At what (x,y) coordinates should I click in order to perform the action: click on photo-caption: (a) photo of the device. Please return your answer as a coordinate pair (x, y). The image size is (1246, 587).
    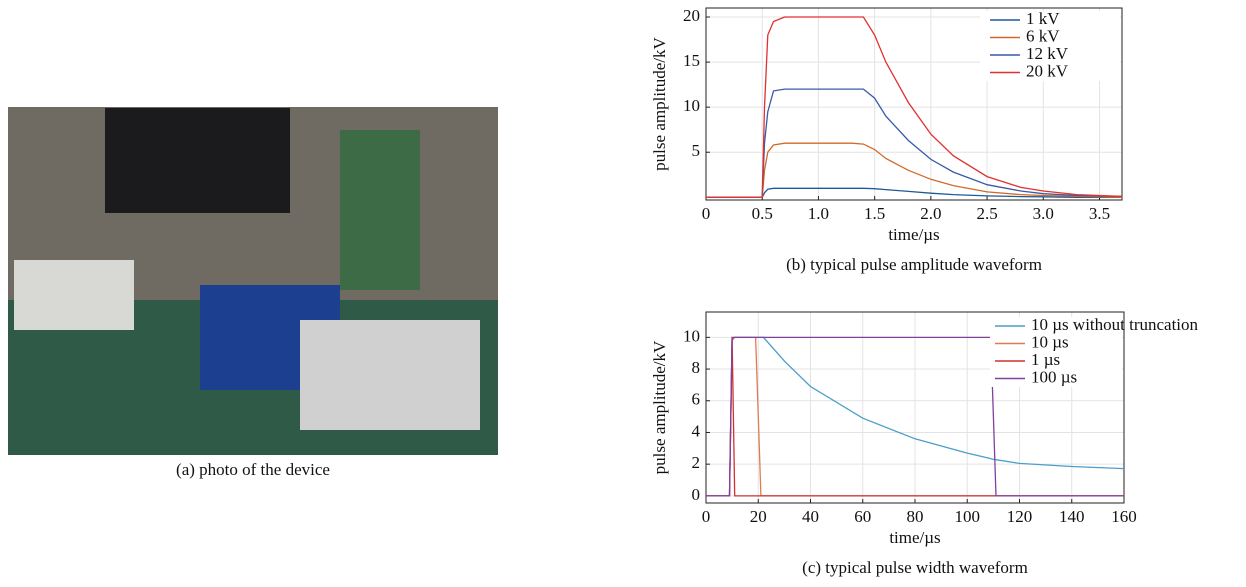
    Looking at the image, I should click on (253, 469).